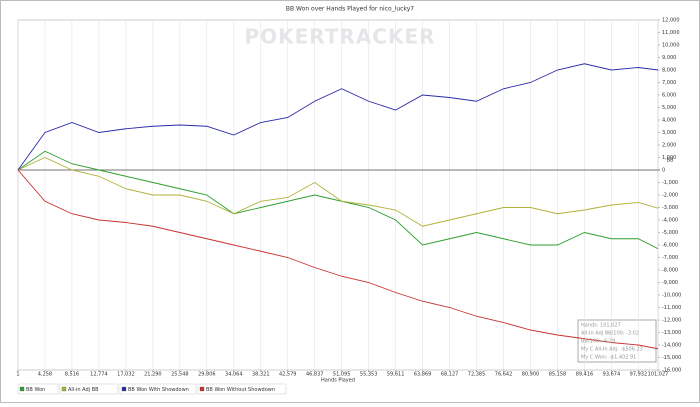  I want to click on x-axis-label: Hands Played, so click(338, 381).